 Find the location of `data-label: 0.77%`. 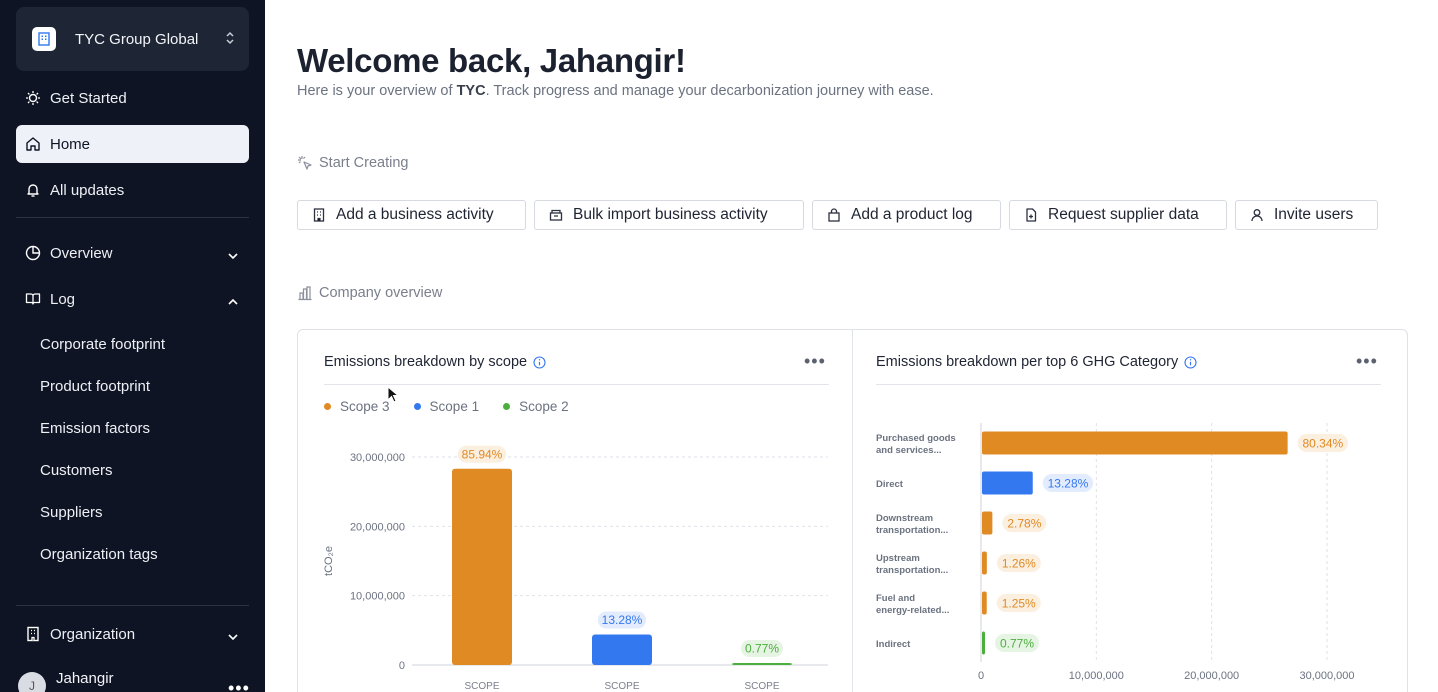

data-label: 0.77% is located at coordinates (1017, 644).